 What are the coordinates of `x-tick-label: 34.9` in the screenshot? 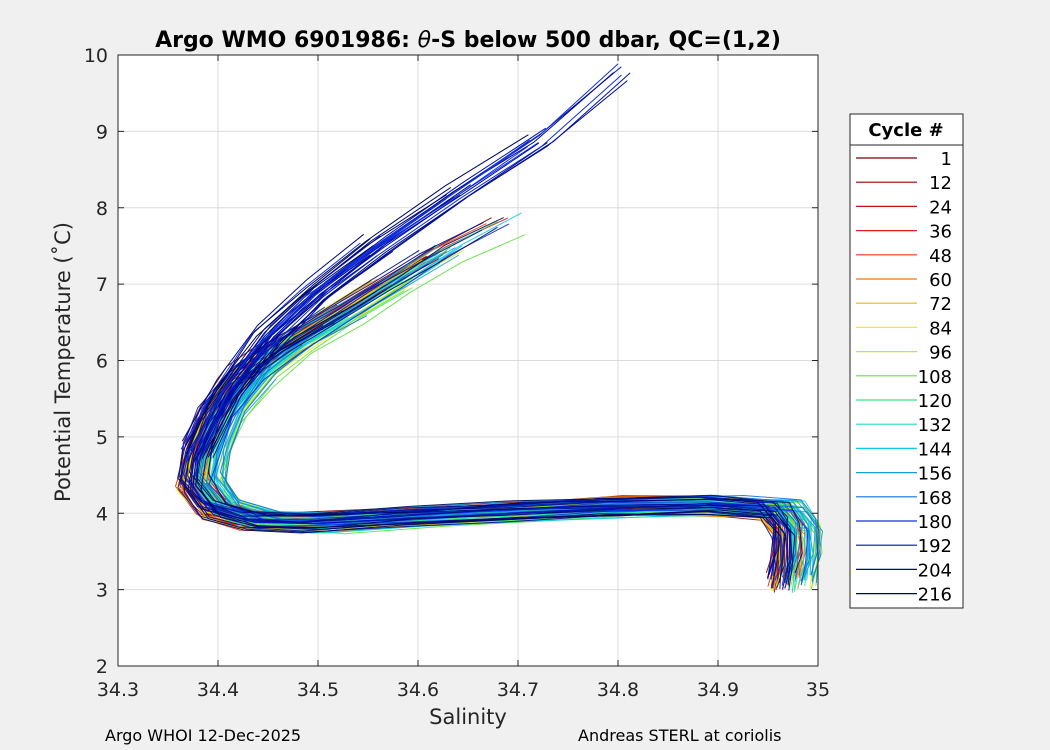 It's located at (718, 690).